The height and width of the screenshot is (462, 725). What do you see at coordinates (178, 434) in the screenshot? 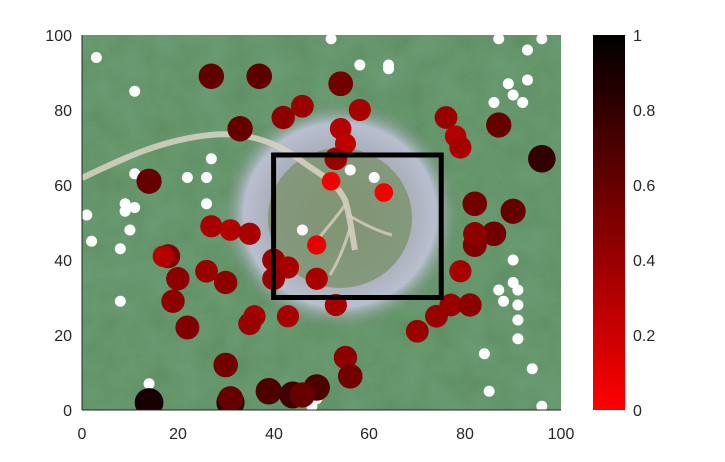
I see `x-tick-label: 20` at bounding box center [178, 434].